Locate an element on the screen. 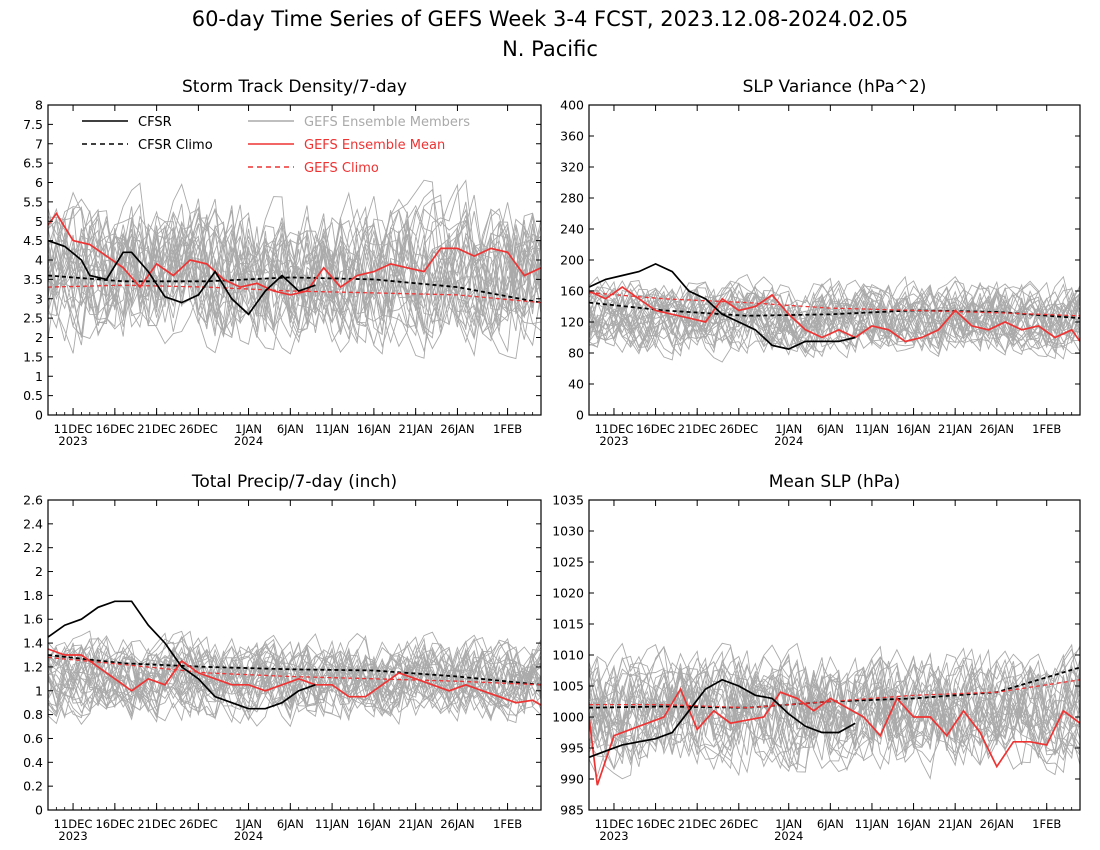 The width and height of the screenshot is (1100, 850). panel-title: SLP Variance (hPa^2) is located at coordinates (835, 87).